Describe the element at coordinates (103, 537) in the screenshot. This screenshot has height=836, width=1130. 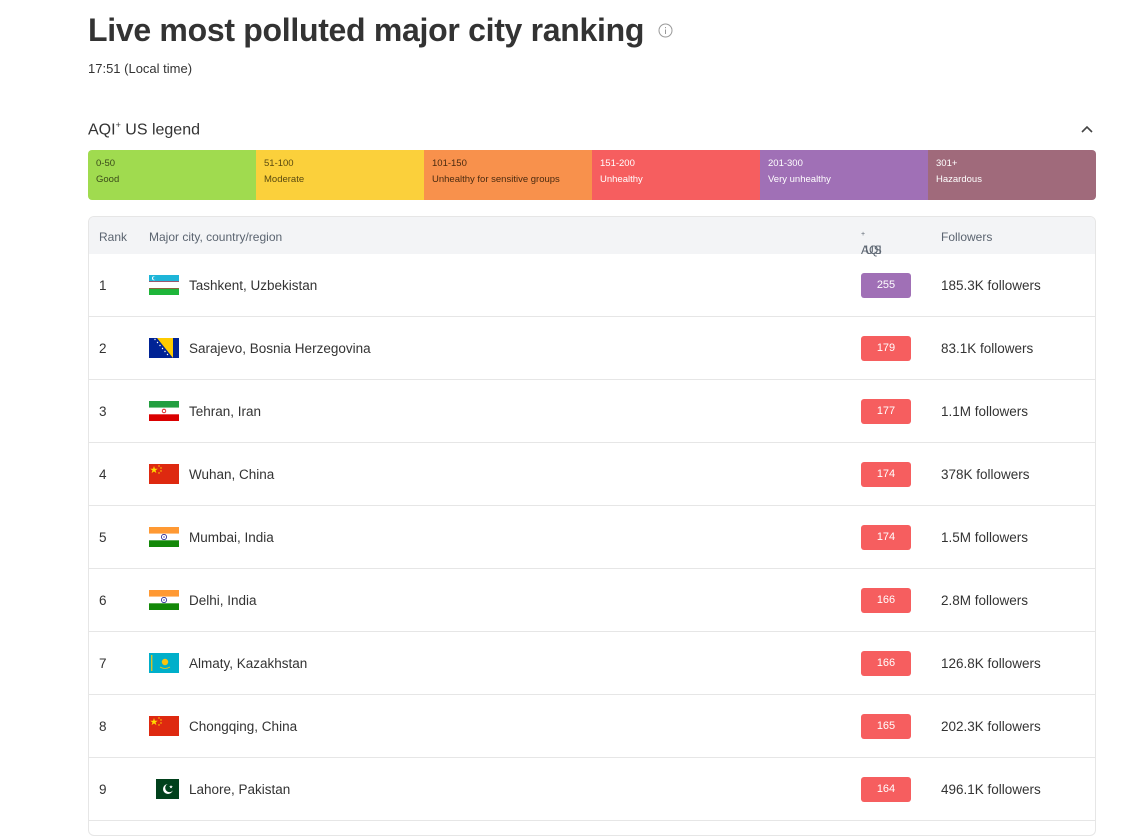
I see `rank-cell: 5` at that location.